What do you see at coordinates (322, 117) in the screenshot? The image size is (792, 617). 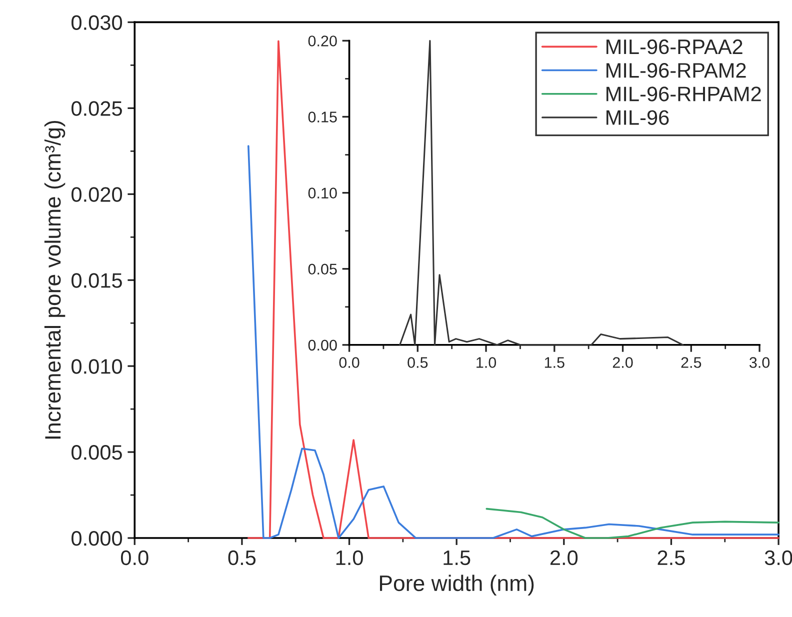 I see `y-tick-label: 0.15` at bounding box center [322, 117].